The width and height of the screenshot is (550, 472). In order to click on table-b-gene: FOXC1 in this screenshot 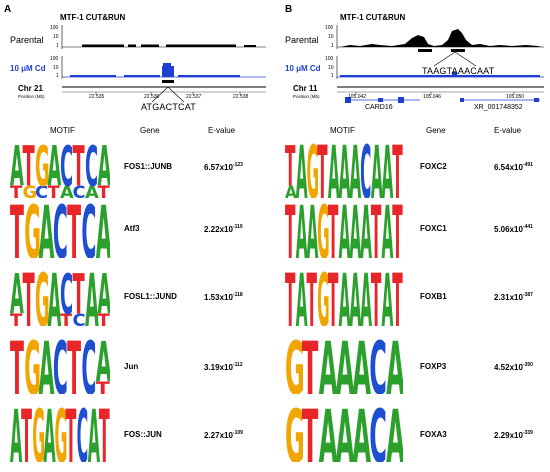, I will do `click(433, 228)`.